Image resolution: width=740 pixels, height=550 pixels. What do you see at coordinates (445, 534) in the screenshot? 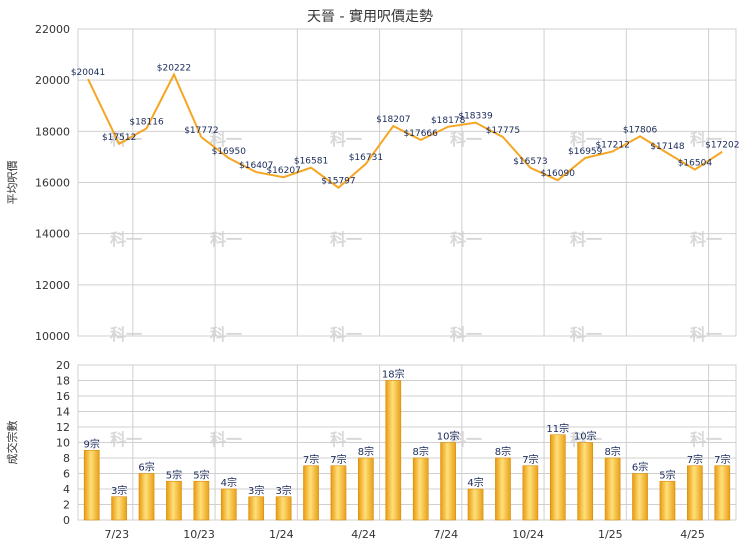
I see `x-tick-label: 7/24` at bounding box center [445, 534].